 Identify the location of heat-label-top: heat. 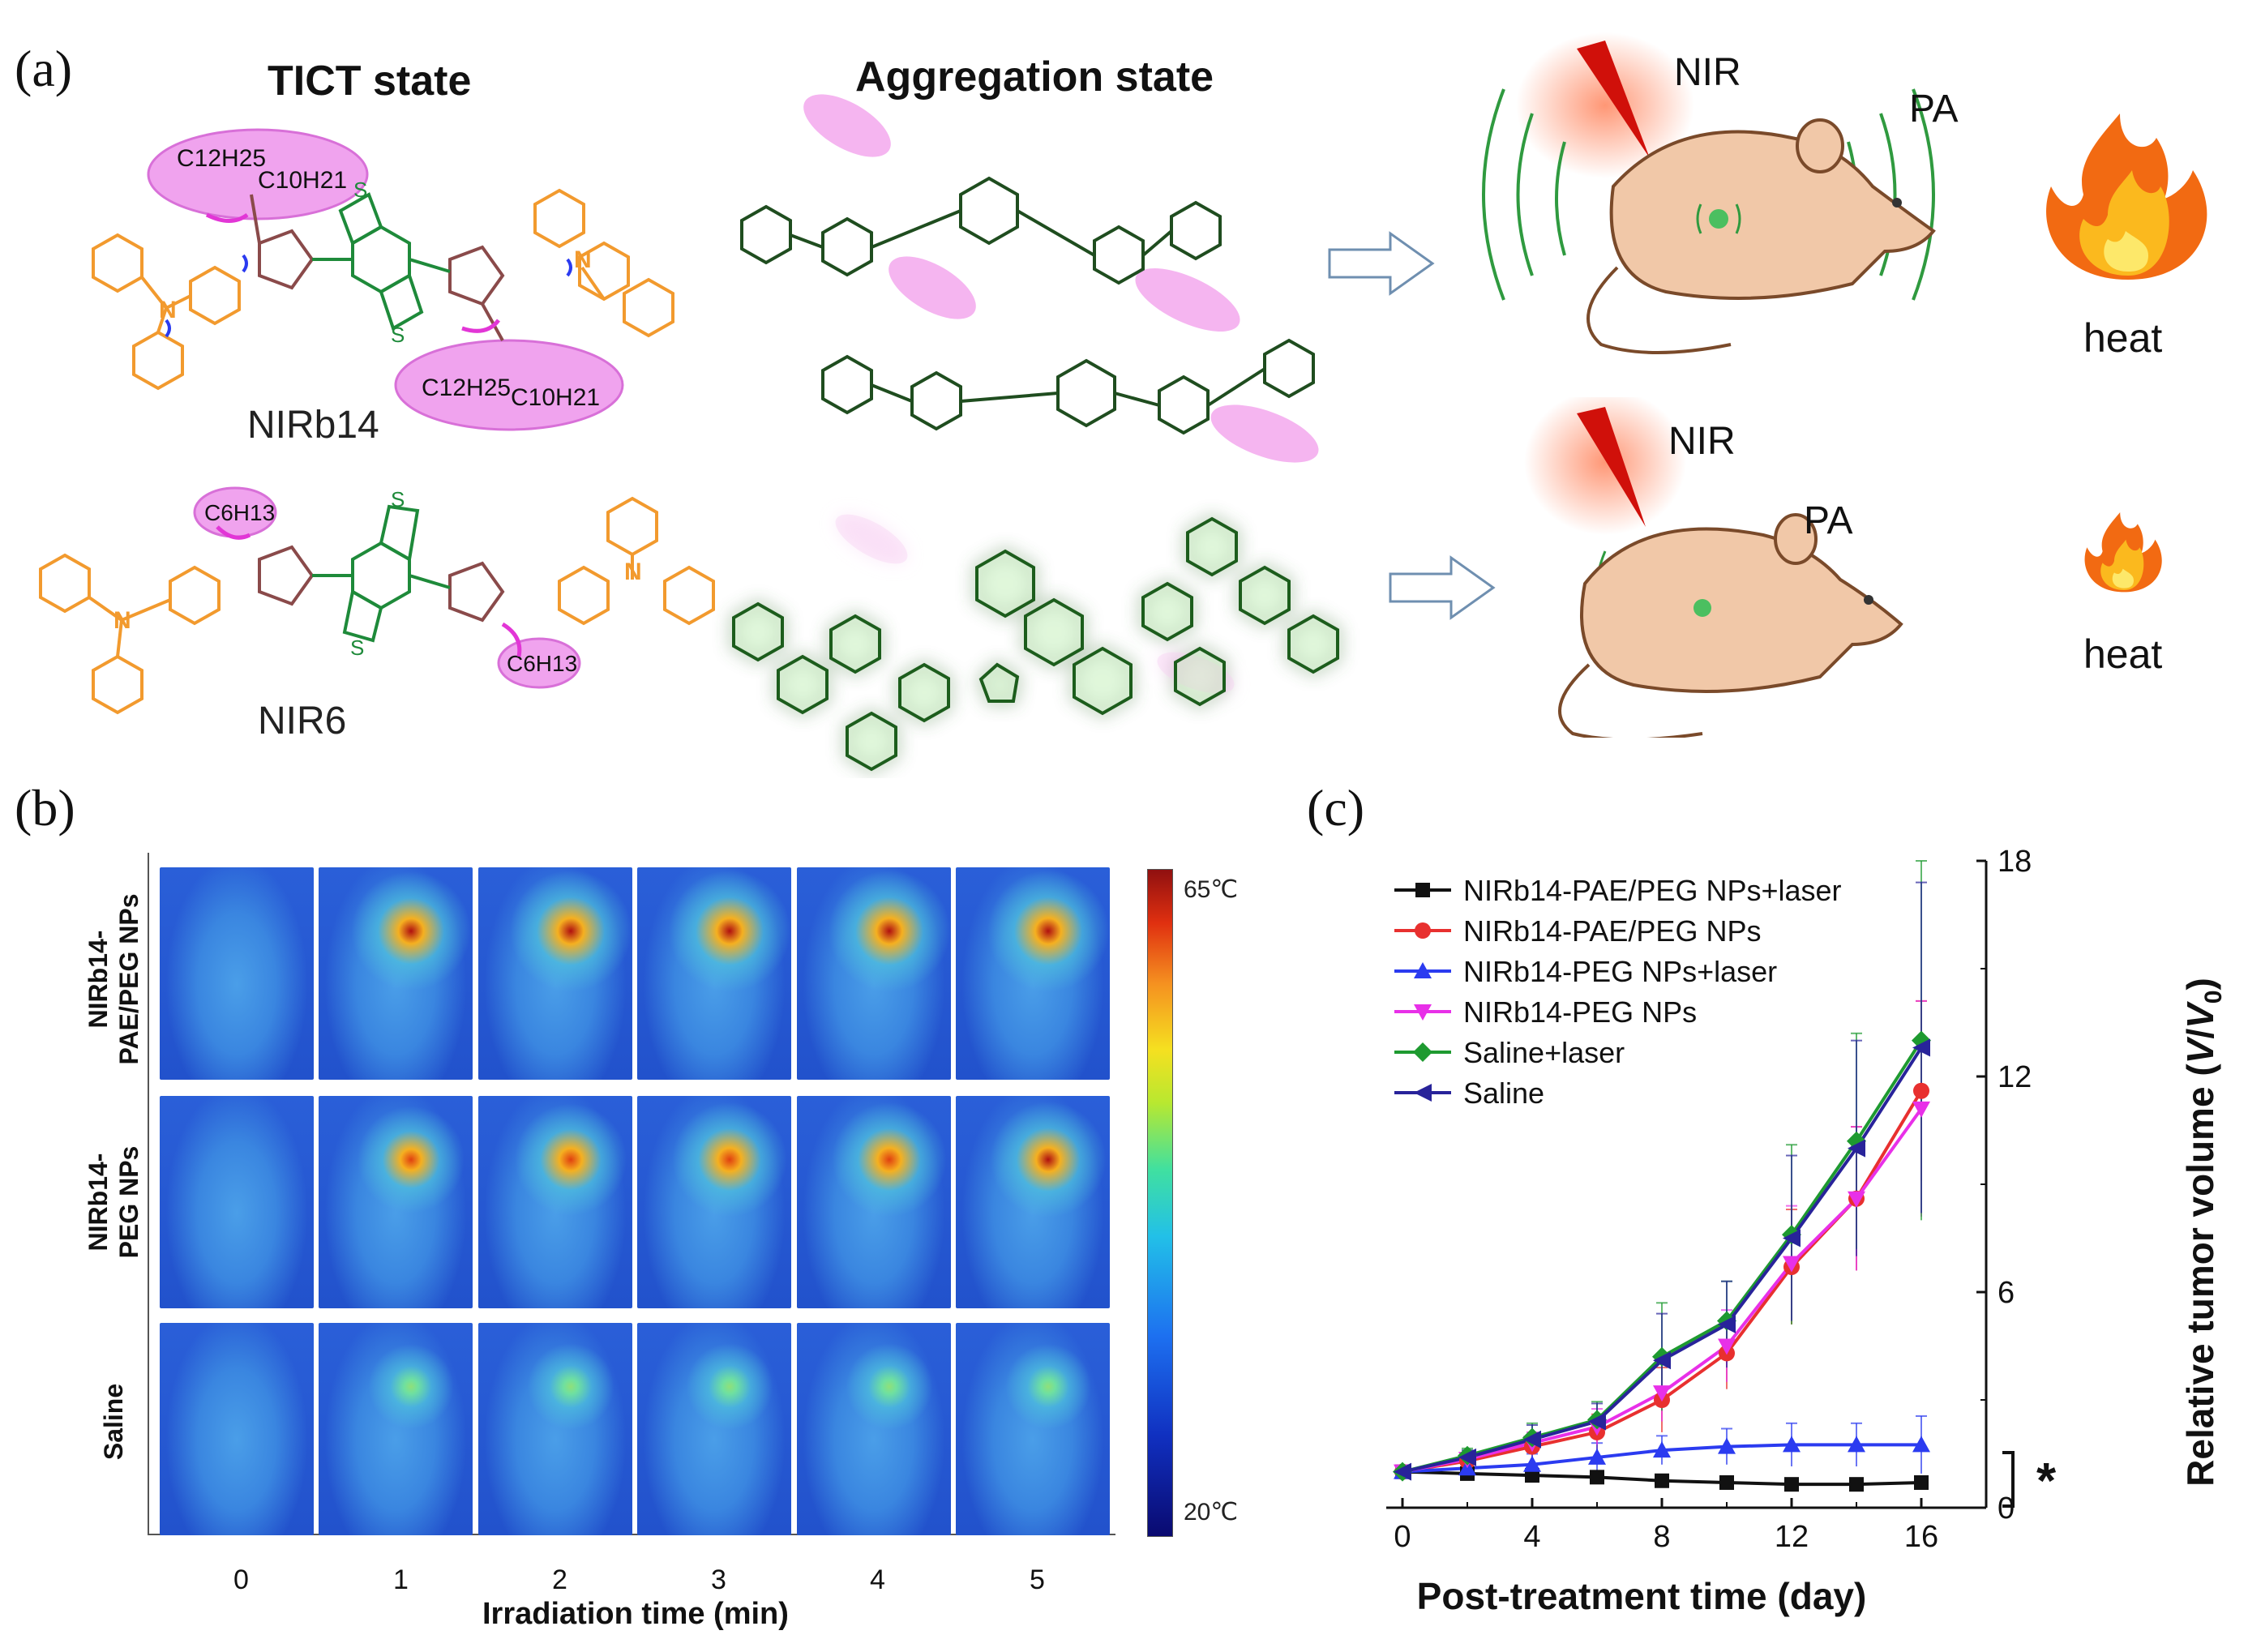
(2123, 338).